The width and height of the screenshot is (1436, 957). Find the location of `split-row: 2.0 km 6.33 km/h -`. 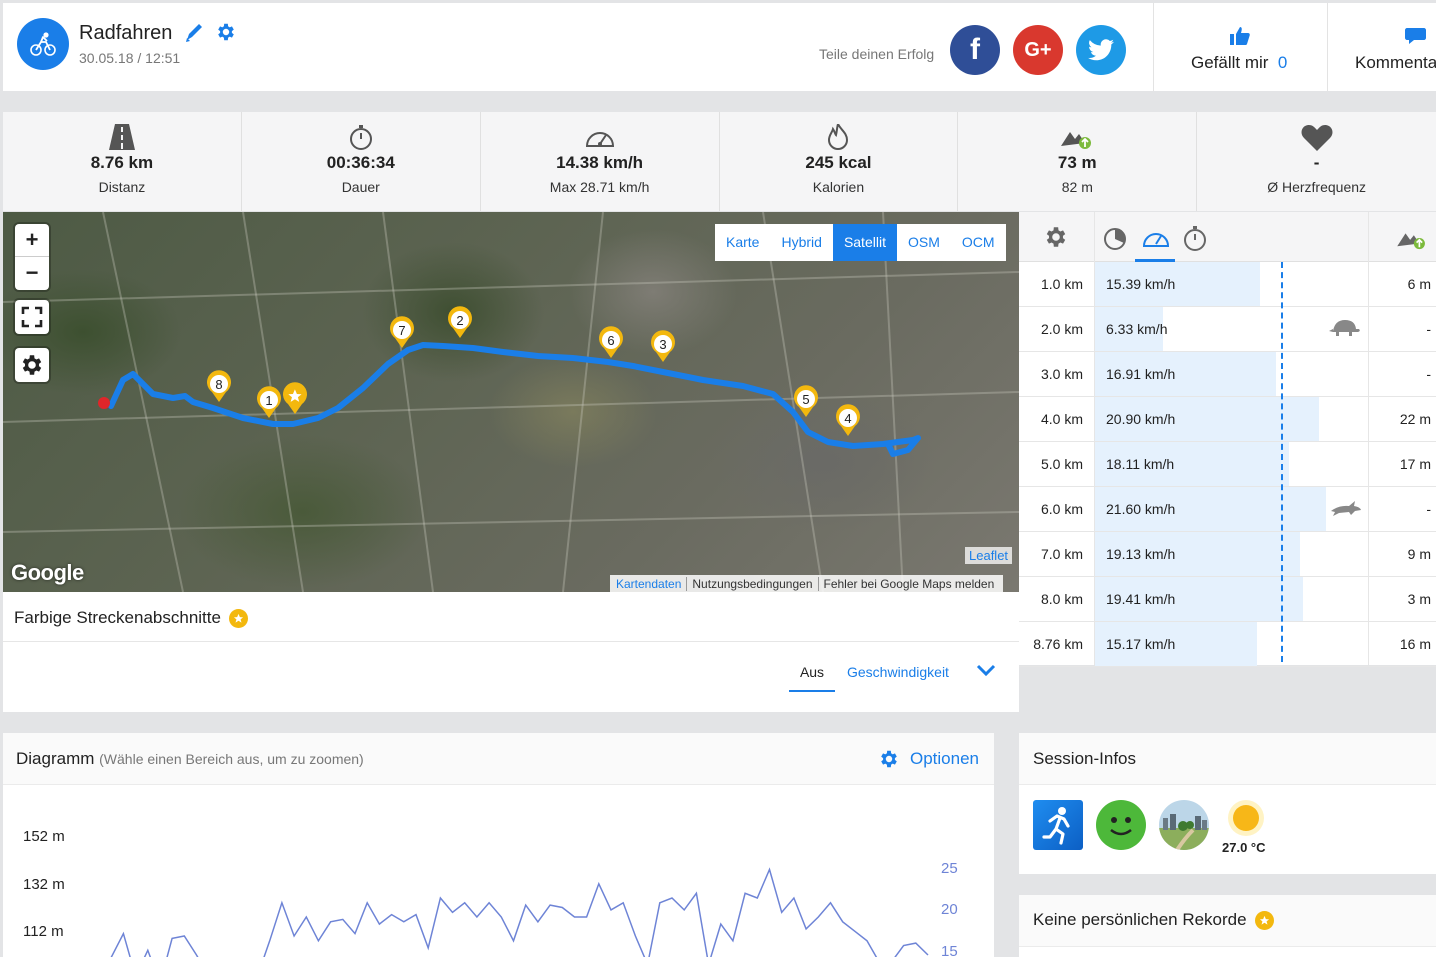

split-row: 2.0 km 6.33 km/h - is located at coordinates (1227, 329).